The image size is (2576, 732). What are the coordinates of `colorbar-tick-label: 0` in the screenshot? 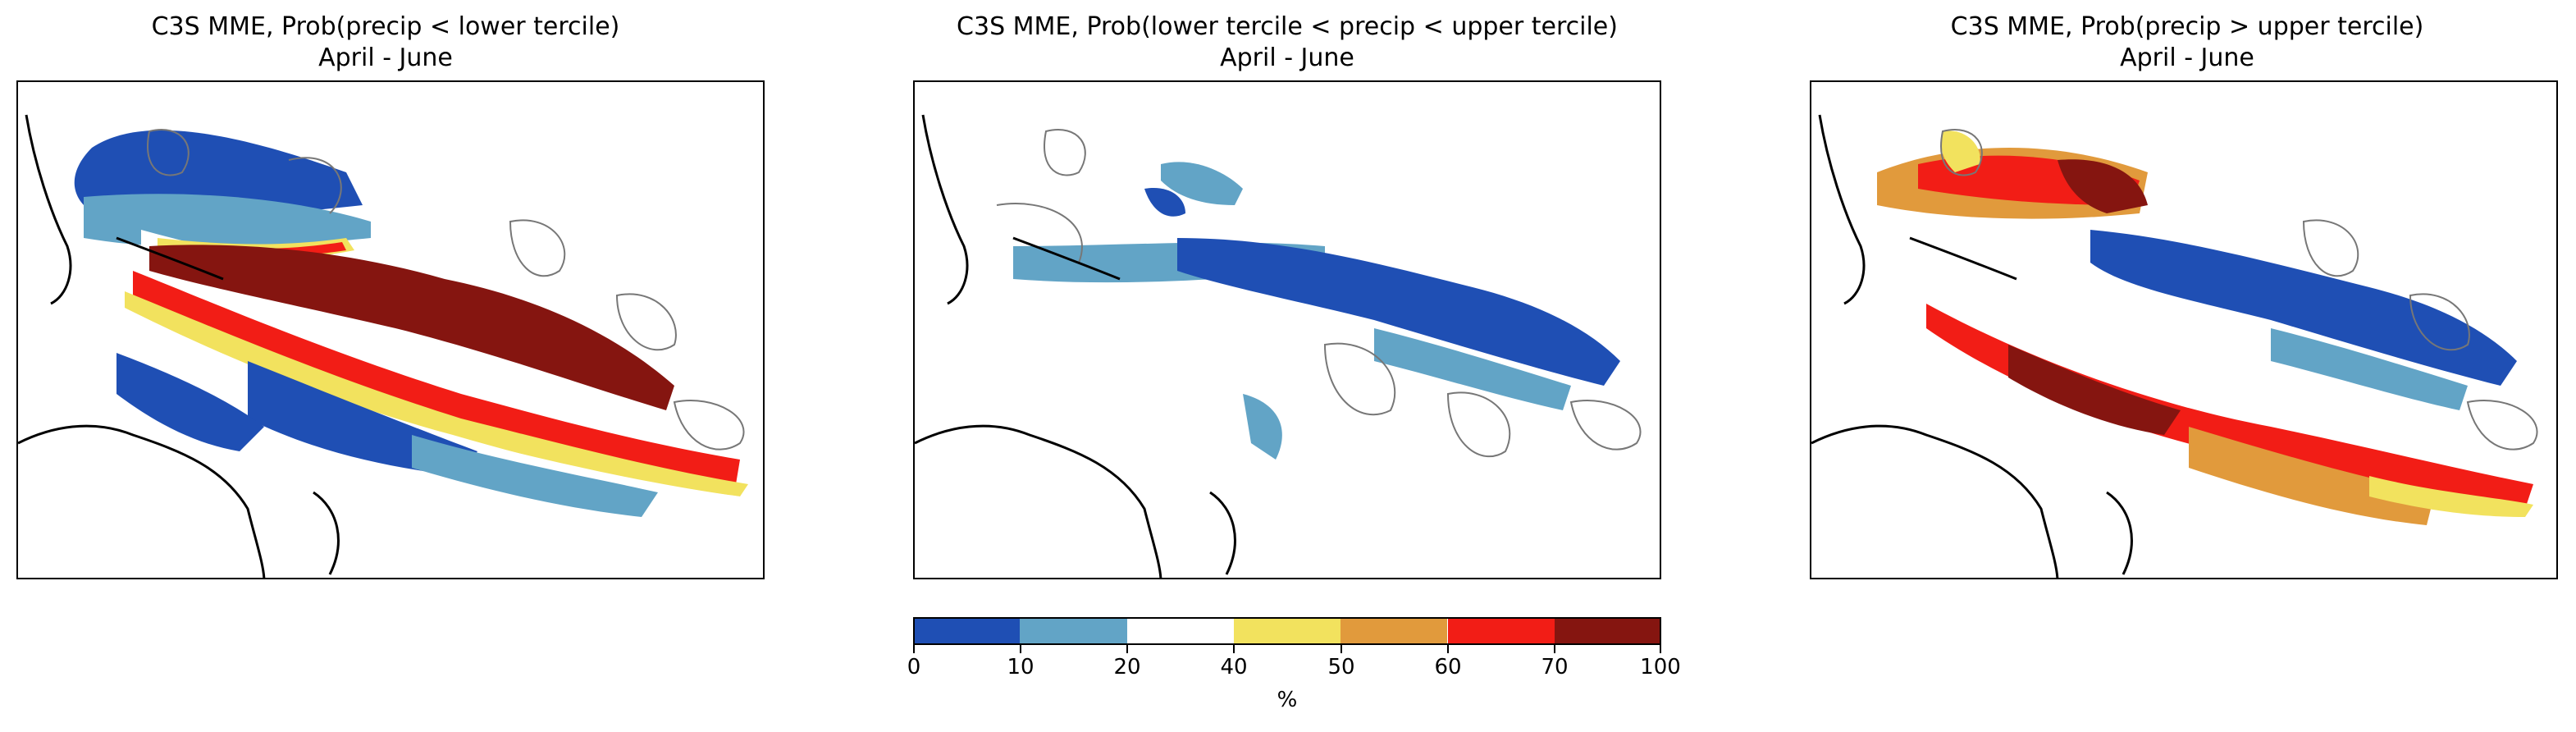 It's located at (914, 667).